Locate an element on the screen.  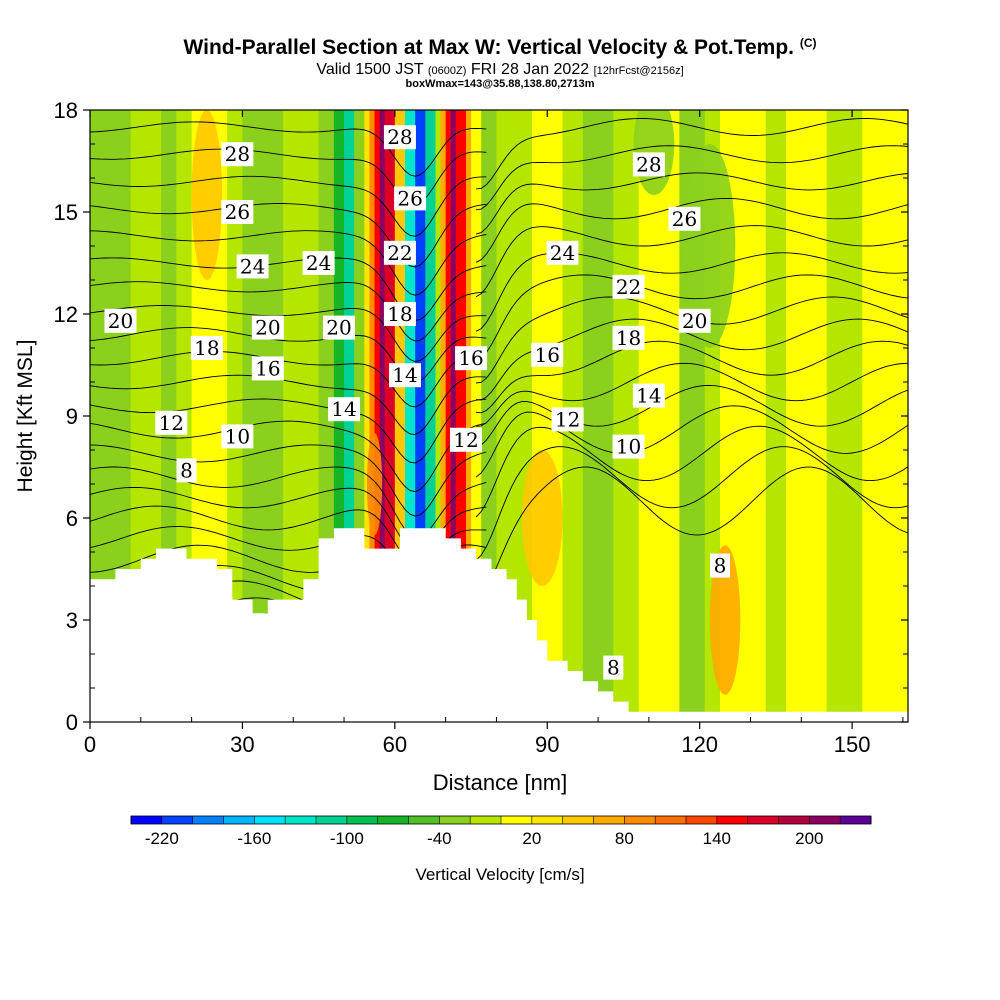
label-text: 24 is located at coordinates (318, 263).